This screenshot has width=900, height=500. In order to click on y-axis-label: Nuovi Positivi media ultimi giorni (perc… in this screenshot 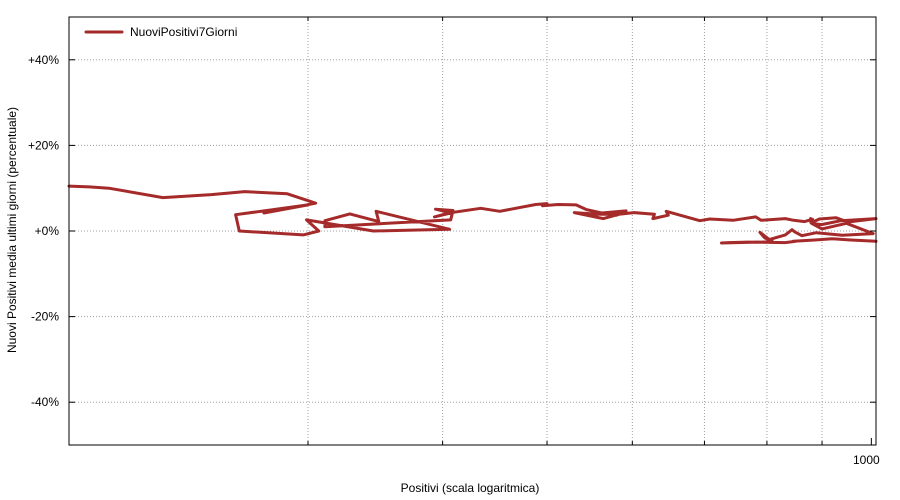, I will do `click(12, 230)`.